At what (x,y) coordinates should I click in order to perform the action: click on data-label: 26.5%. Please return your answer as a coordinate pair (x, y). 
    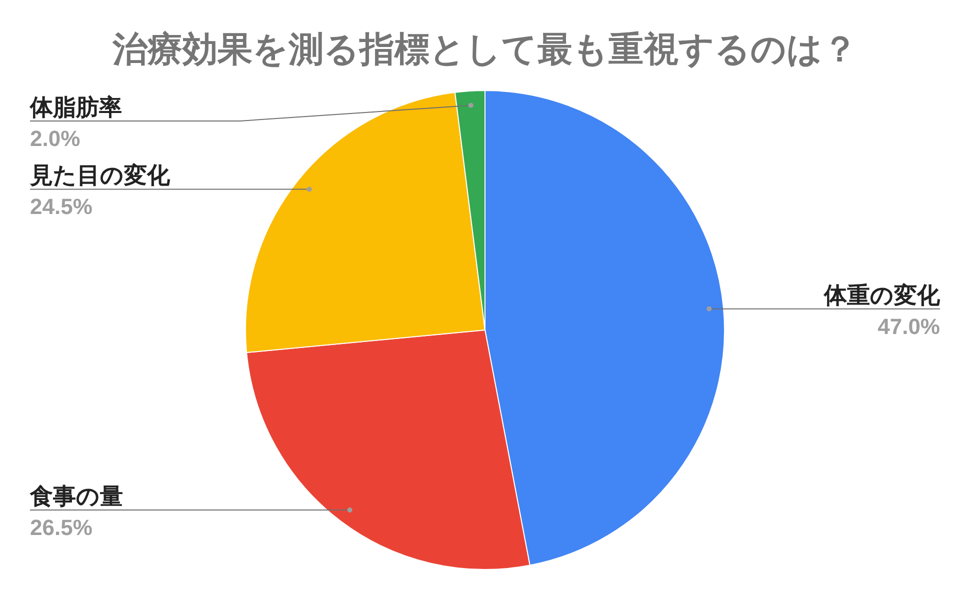
    Looking at the image, I should click on (61, 527).